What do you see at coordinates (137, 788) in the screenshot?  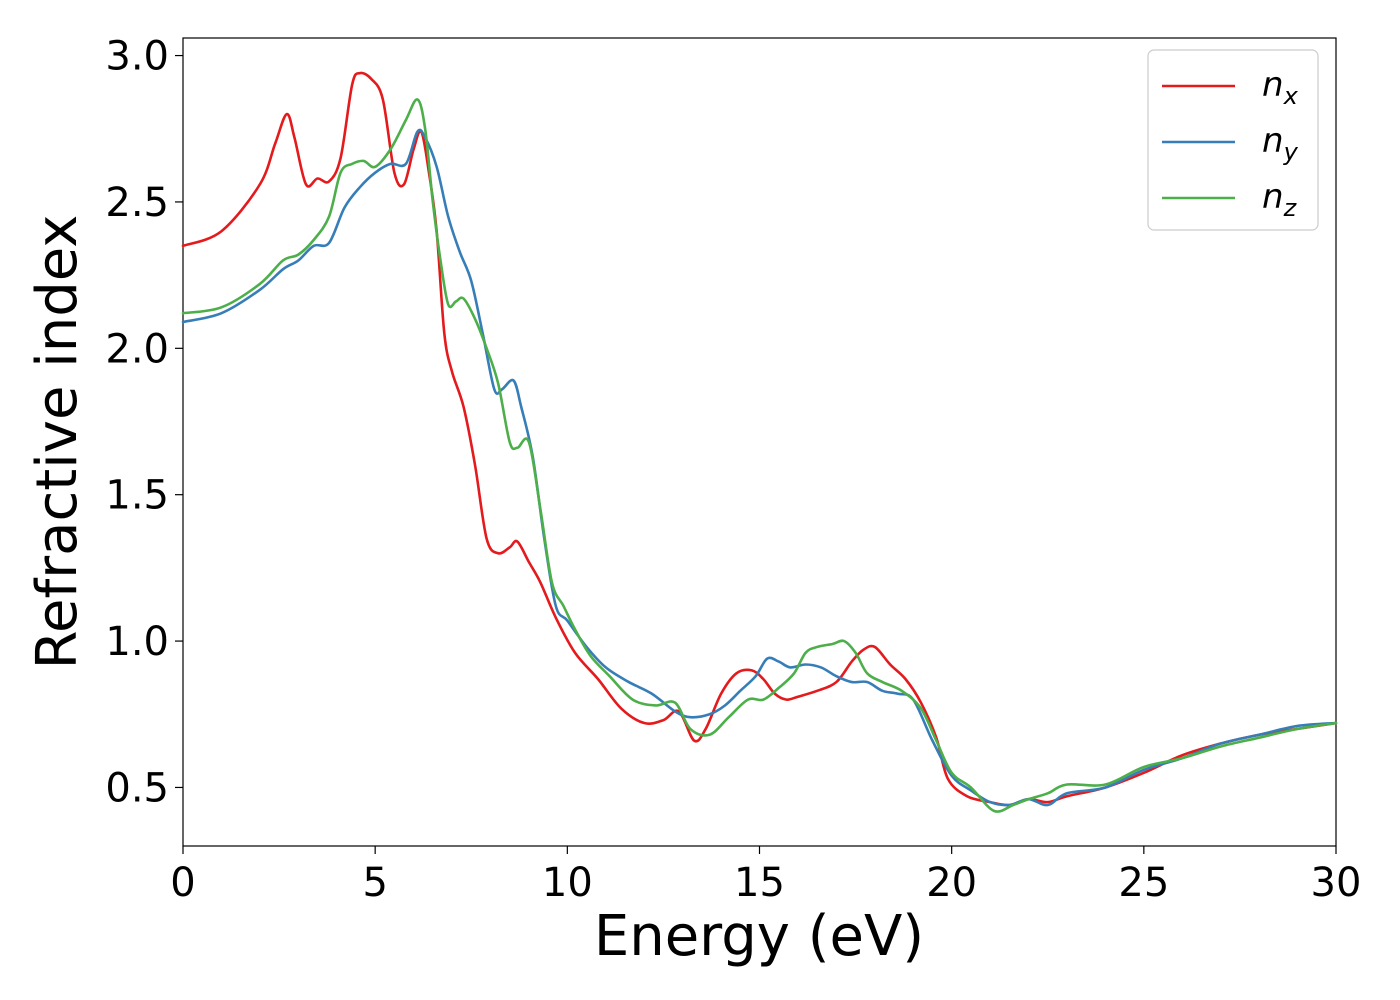 I see `y-tick-label: 0.5` at bounding box center [137, 788].